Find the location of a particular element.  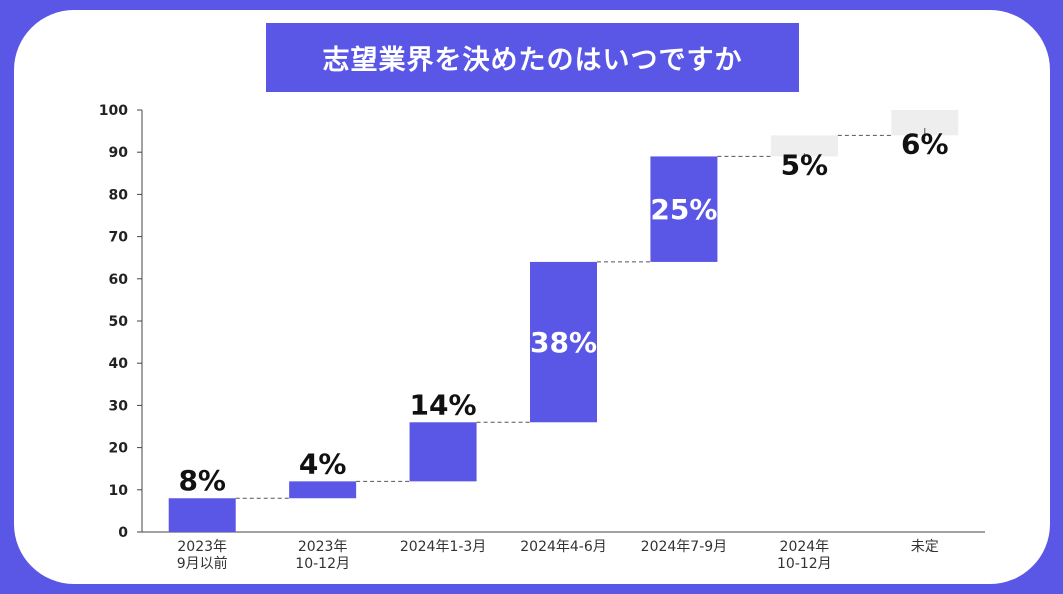

y-tick-label: 70 is located at coordinates (119, 238).